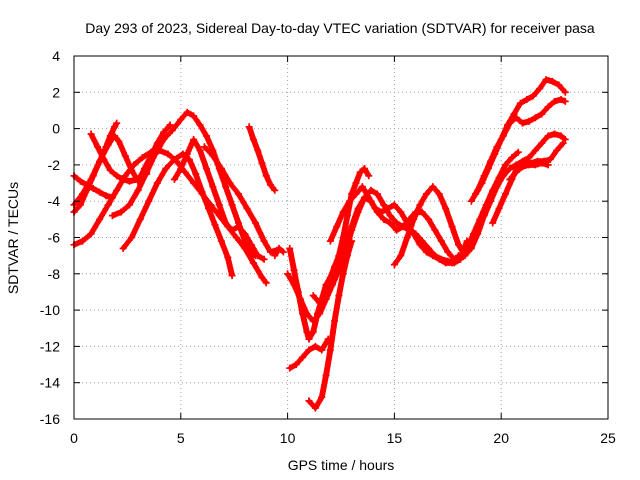 Image resolution: width=640 pixels, height=480 pixels. I want to click on y-tick-label: -12, so click(50, 346).